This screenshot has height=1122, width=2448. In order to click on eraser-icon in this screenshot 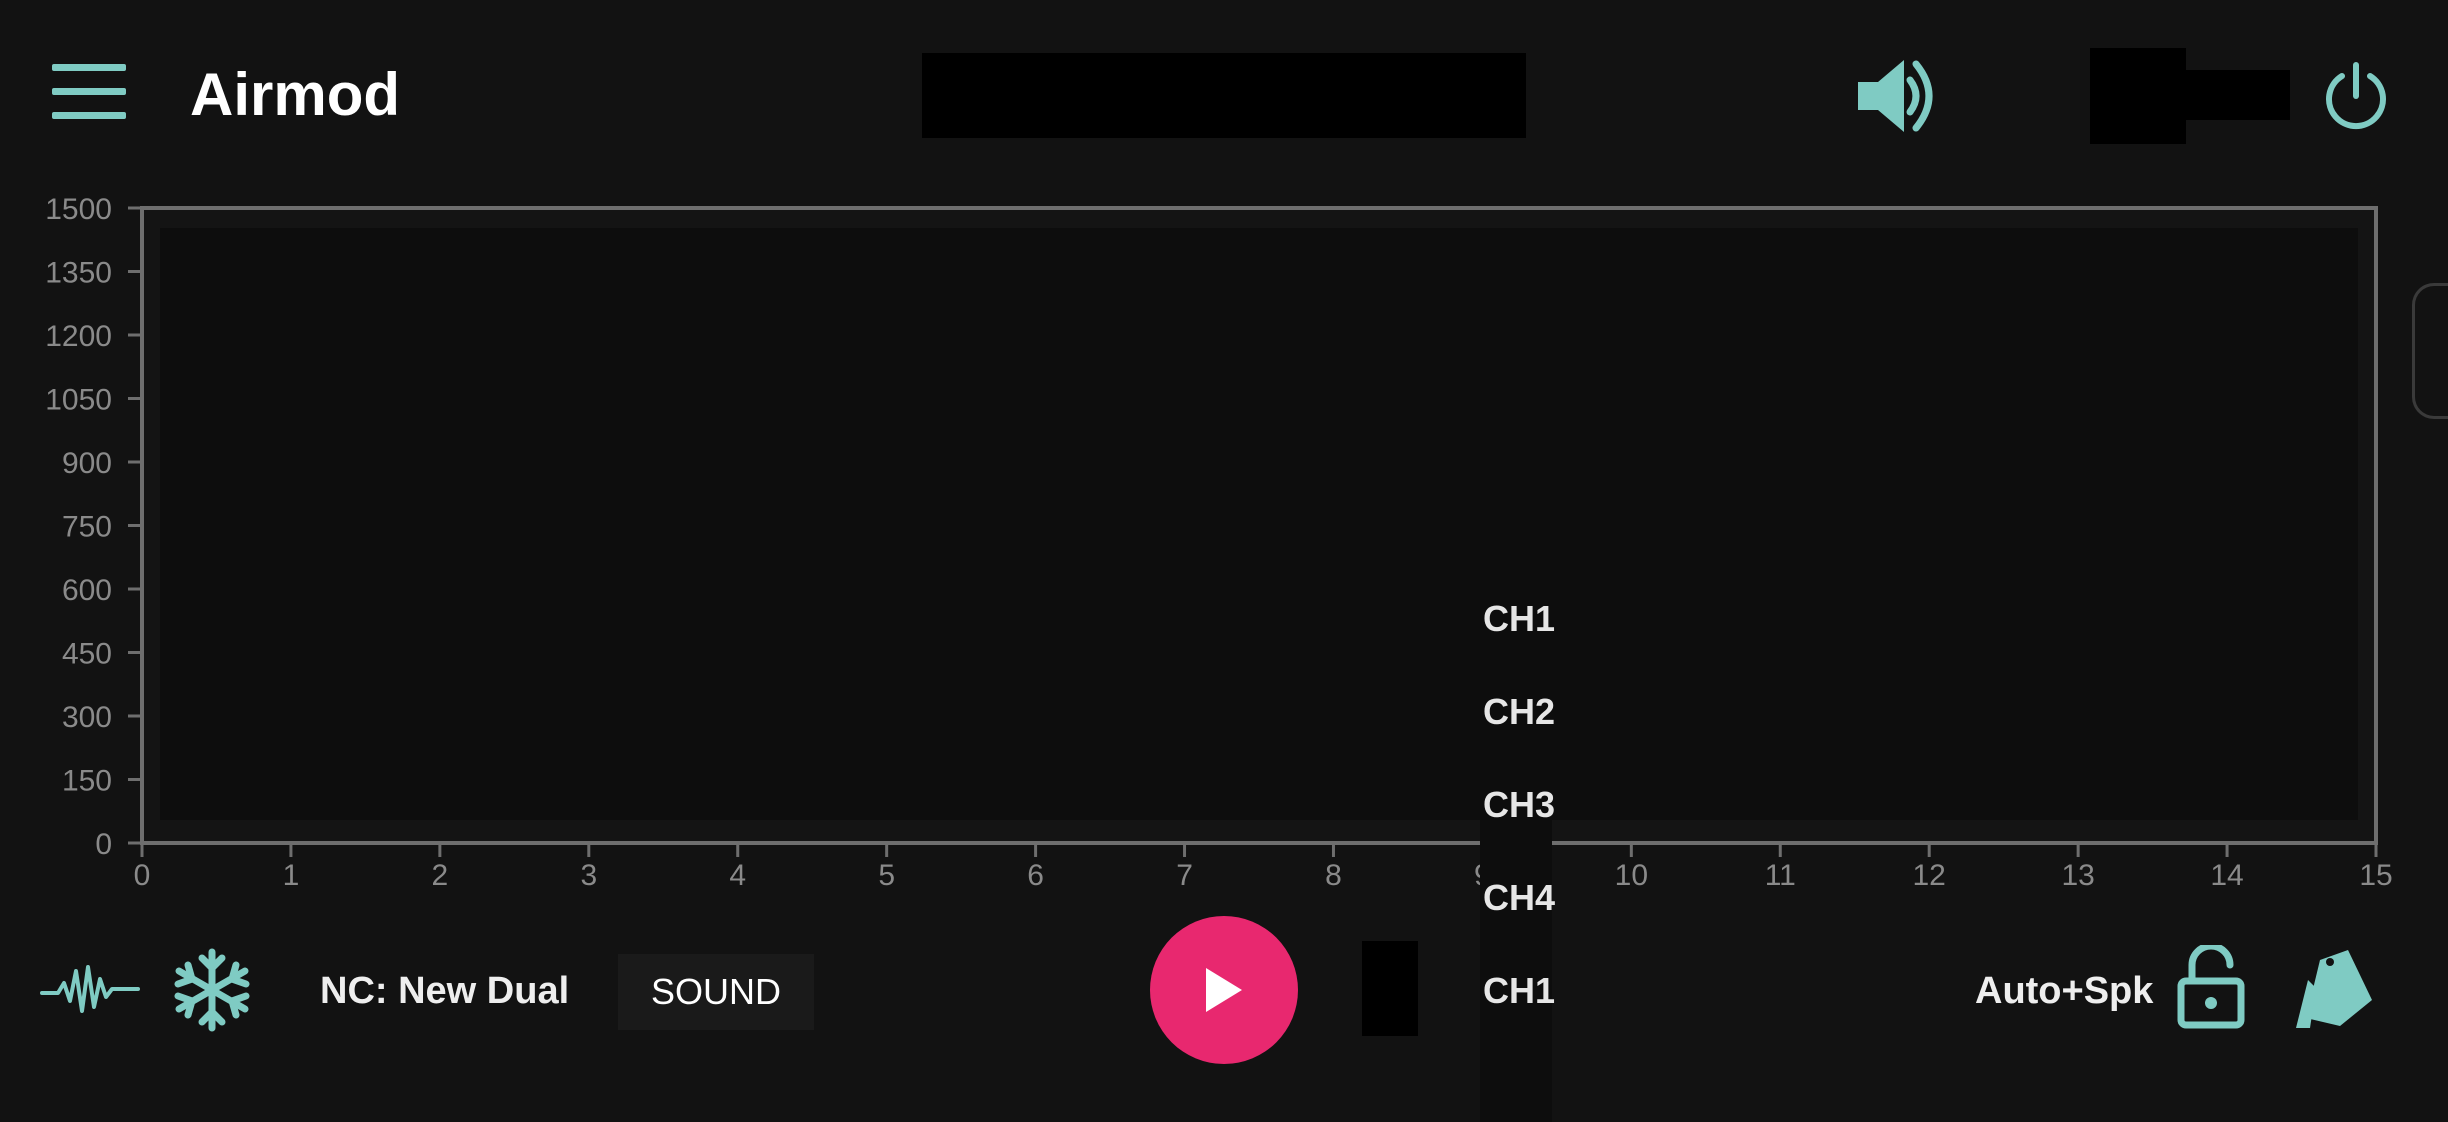, I will do `click(2331, 989)`.